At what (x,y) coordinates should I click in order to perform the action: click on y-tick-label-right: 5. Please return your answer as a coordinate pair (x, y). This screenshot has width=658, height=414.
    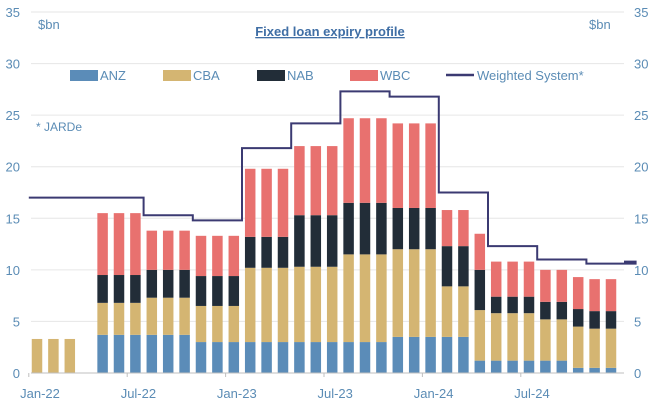
    Looking at the image, I should click on (637, 321).